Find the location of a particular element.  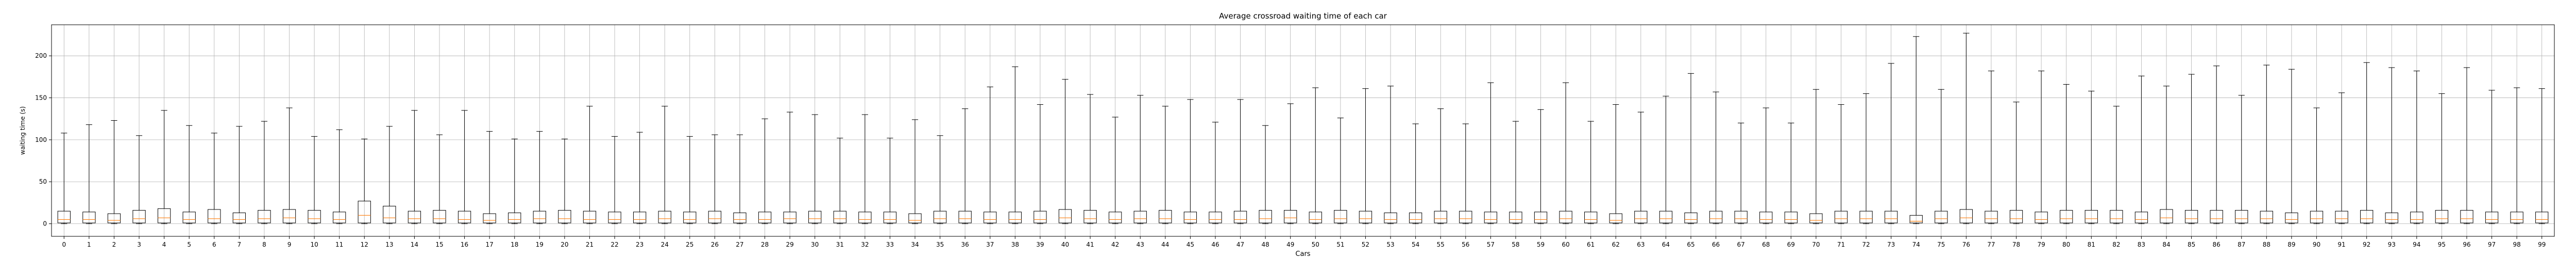

y-tick-label: 200 is located at coordinates (41, 55).